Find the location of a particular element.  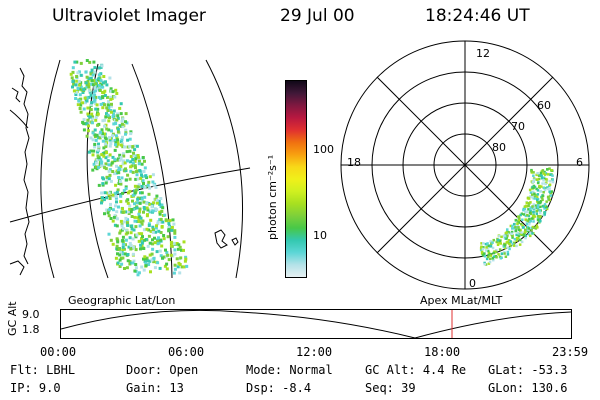

info-dsp: Dsp: -8.4 is located at coordinates (279, 388).